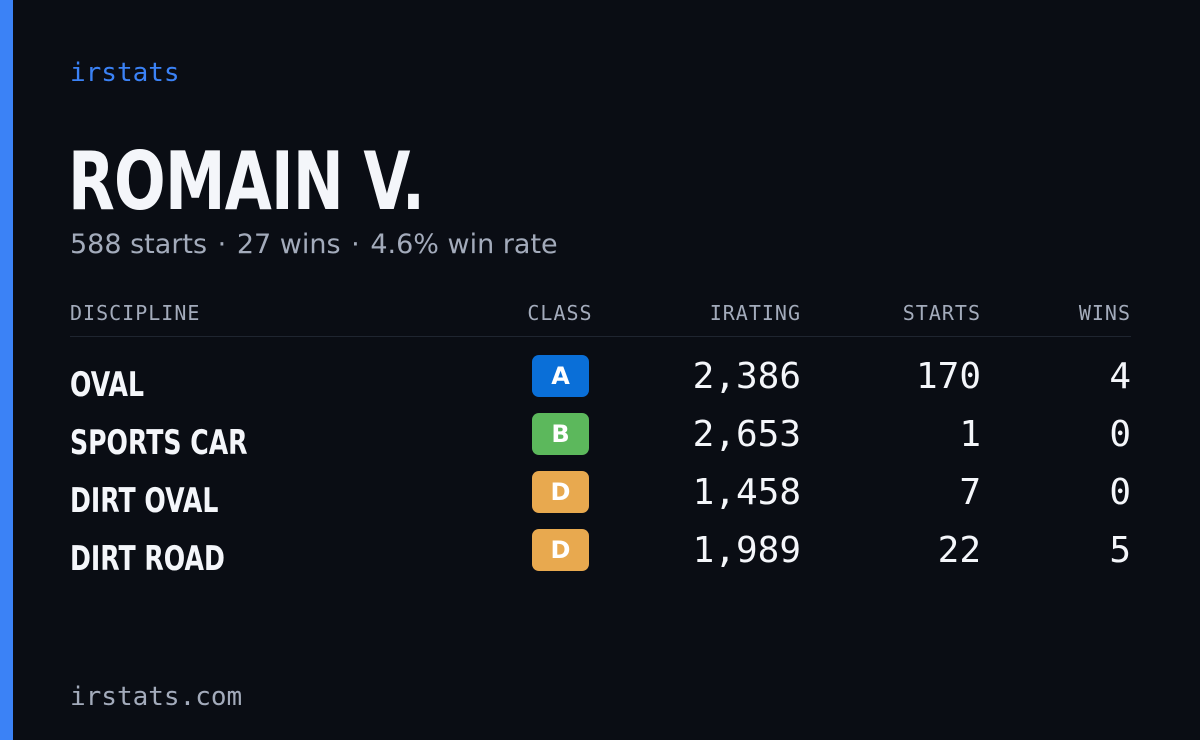  What do you see at coordinates (600, 556) in the screenshot?
I see `table-row: DIRT ROAD D 1,989 22 5` at bounding box center [600, 556].